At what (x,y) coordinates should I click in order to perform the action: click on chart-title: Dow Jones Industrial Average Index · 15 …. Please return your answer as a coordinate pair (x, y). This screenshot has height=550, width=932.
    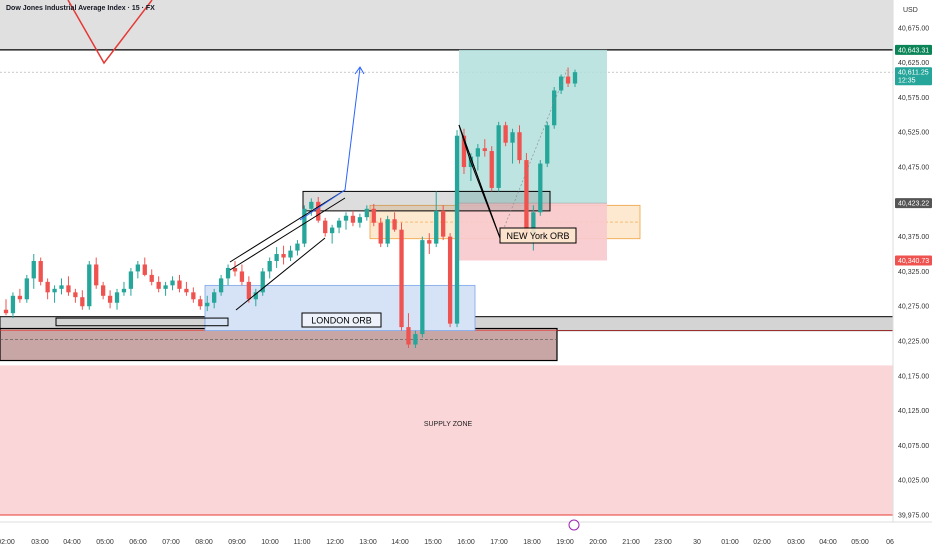
    Looking at the image, I should click on (80, 8).